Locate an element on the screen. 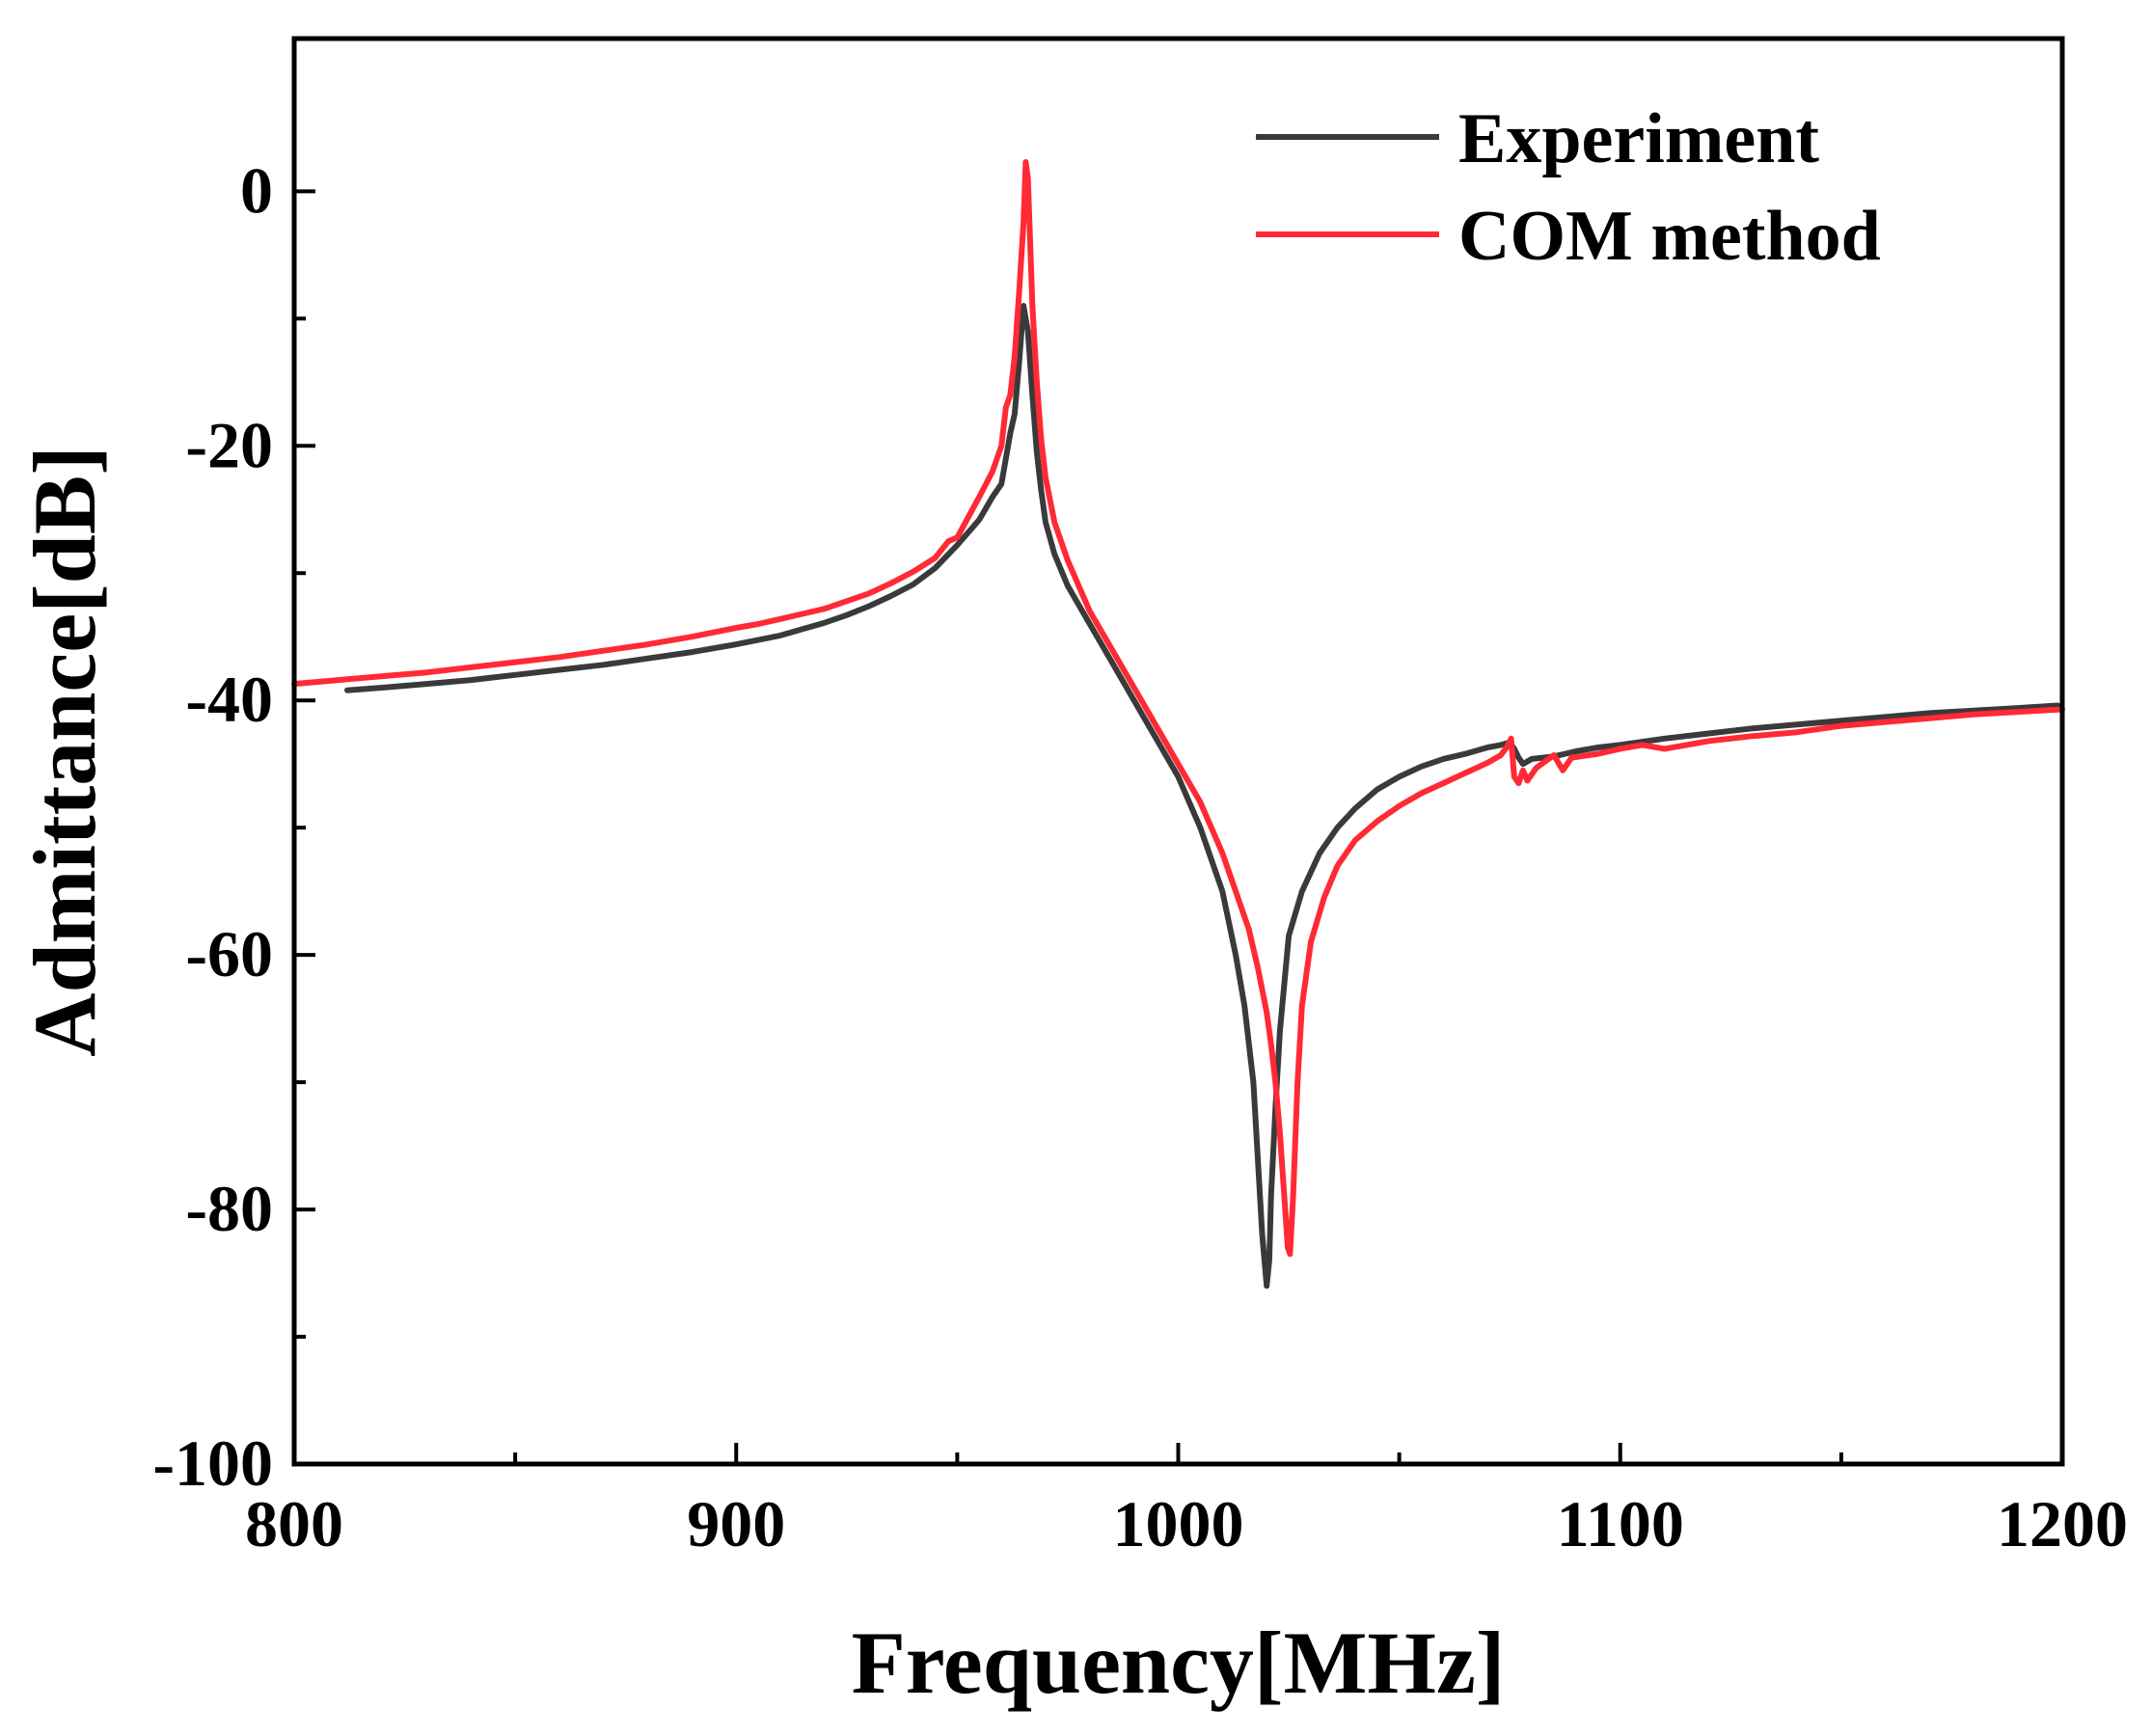 Image resolution: width=2151 pixels, height=1736 pixels. x-tick-label: 900 is located at coordinates (736, 1523).